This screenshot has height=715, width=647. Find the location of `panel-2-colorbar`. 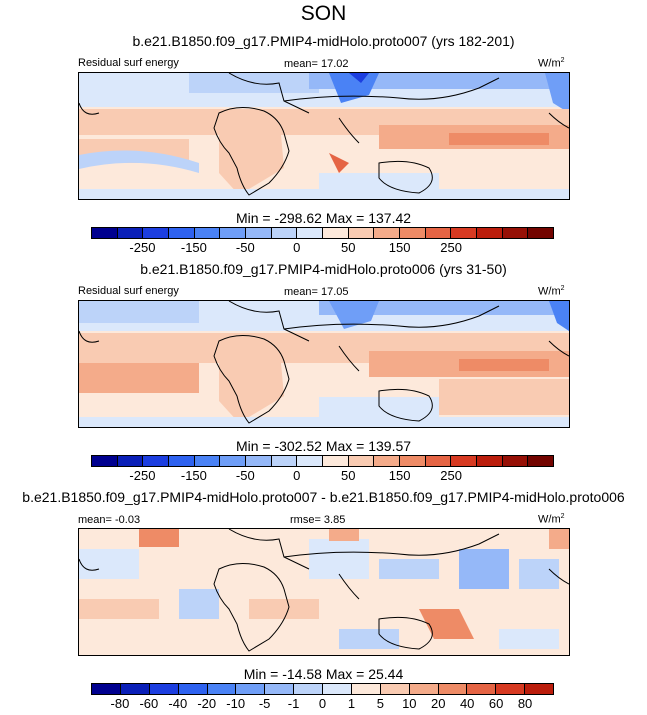

panel-2-colorbar is located at coordinates (322, 461).